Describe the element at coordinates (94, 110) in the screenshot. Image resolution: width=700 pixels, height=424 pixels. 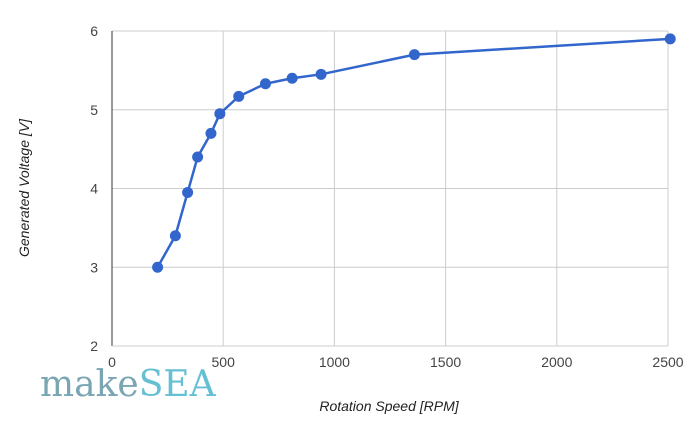
I see `y-tick-label: 5` at that location.